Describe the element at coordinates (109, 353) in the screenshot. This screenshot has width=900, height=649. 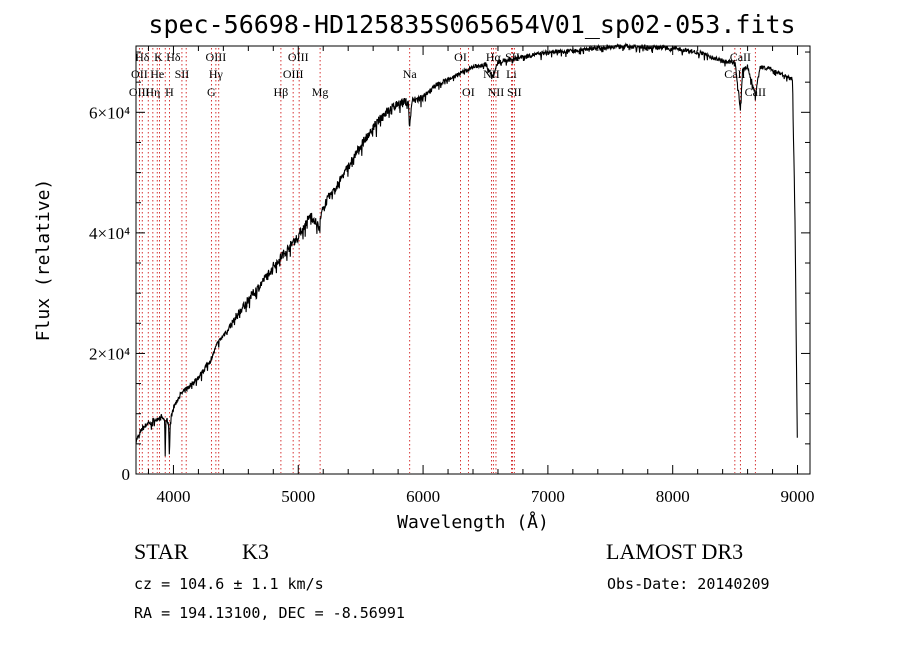
I see `y-tick-label: 2×10⁴` at that location.